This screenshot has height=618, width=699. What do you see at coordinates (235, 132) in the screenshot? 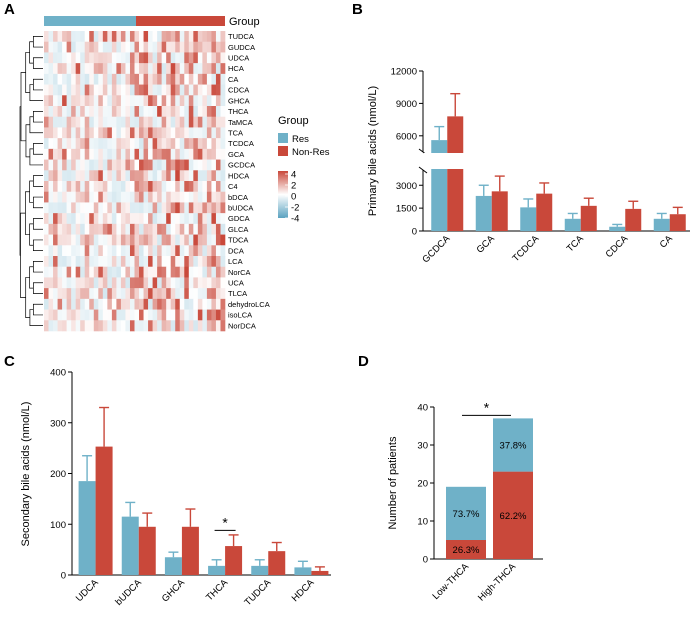
I see `heatmap-row-label: TCA` at bounding box center [235, 132].